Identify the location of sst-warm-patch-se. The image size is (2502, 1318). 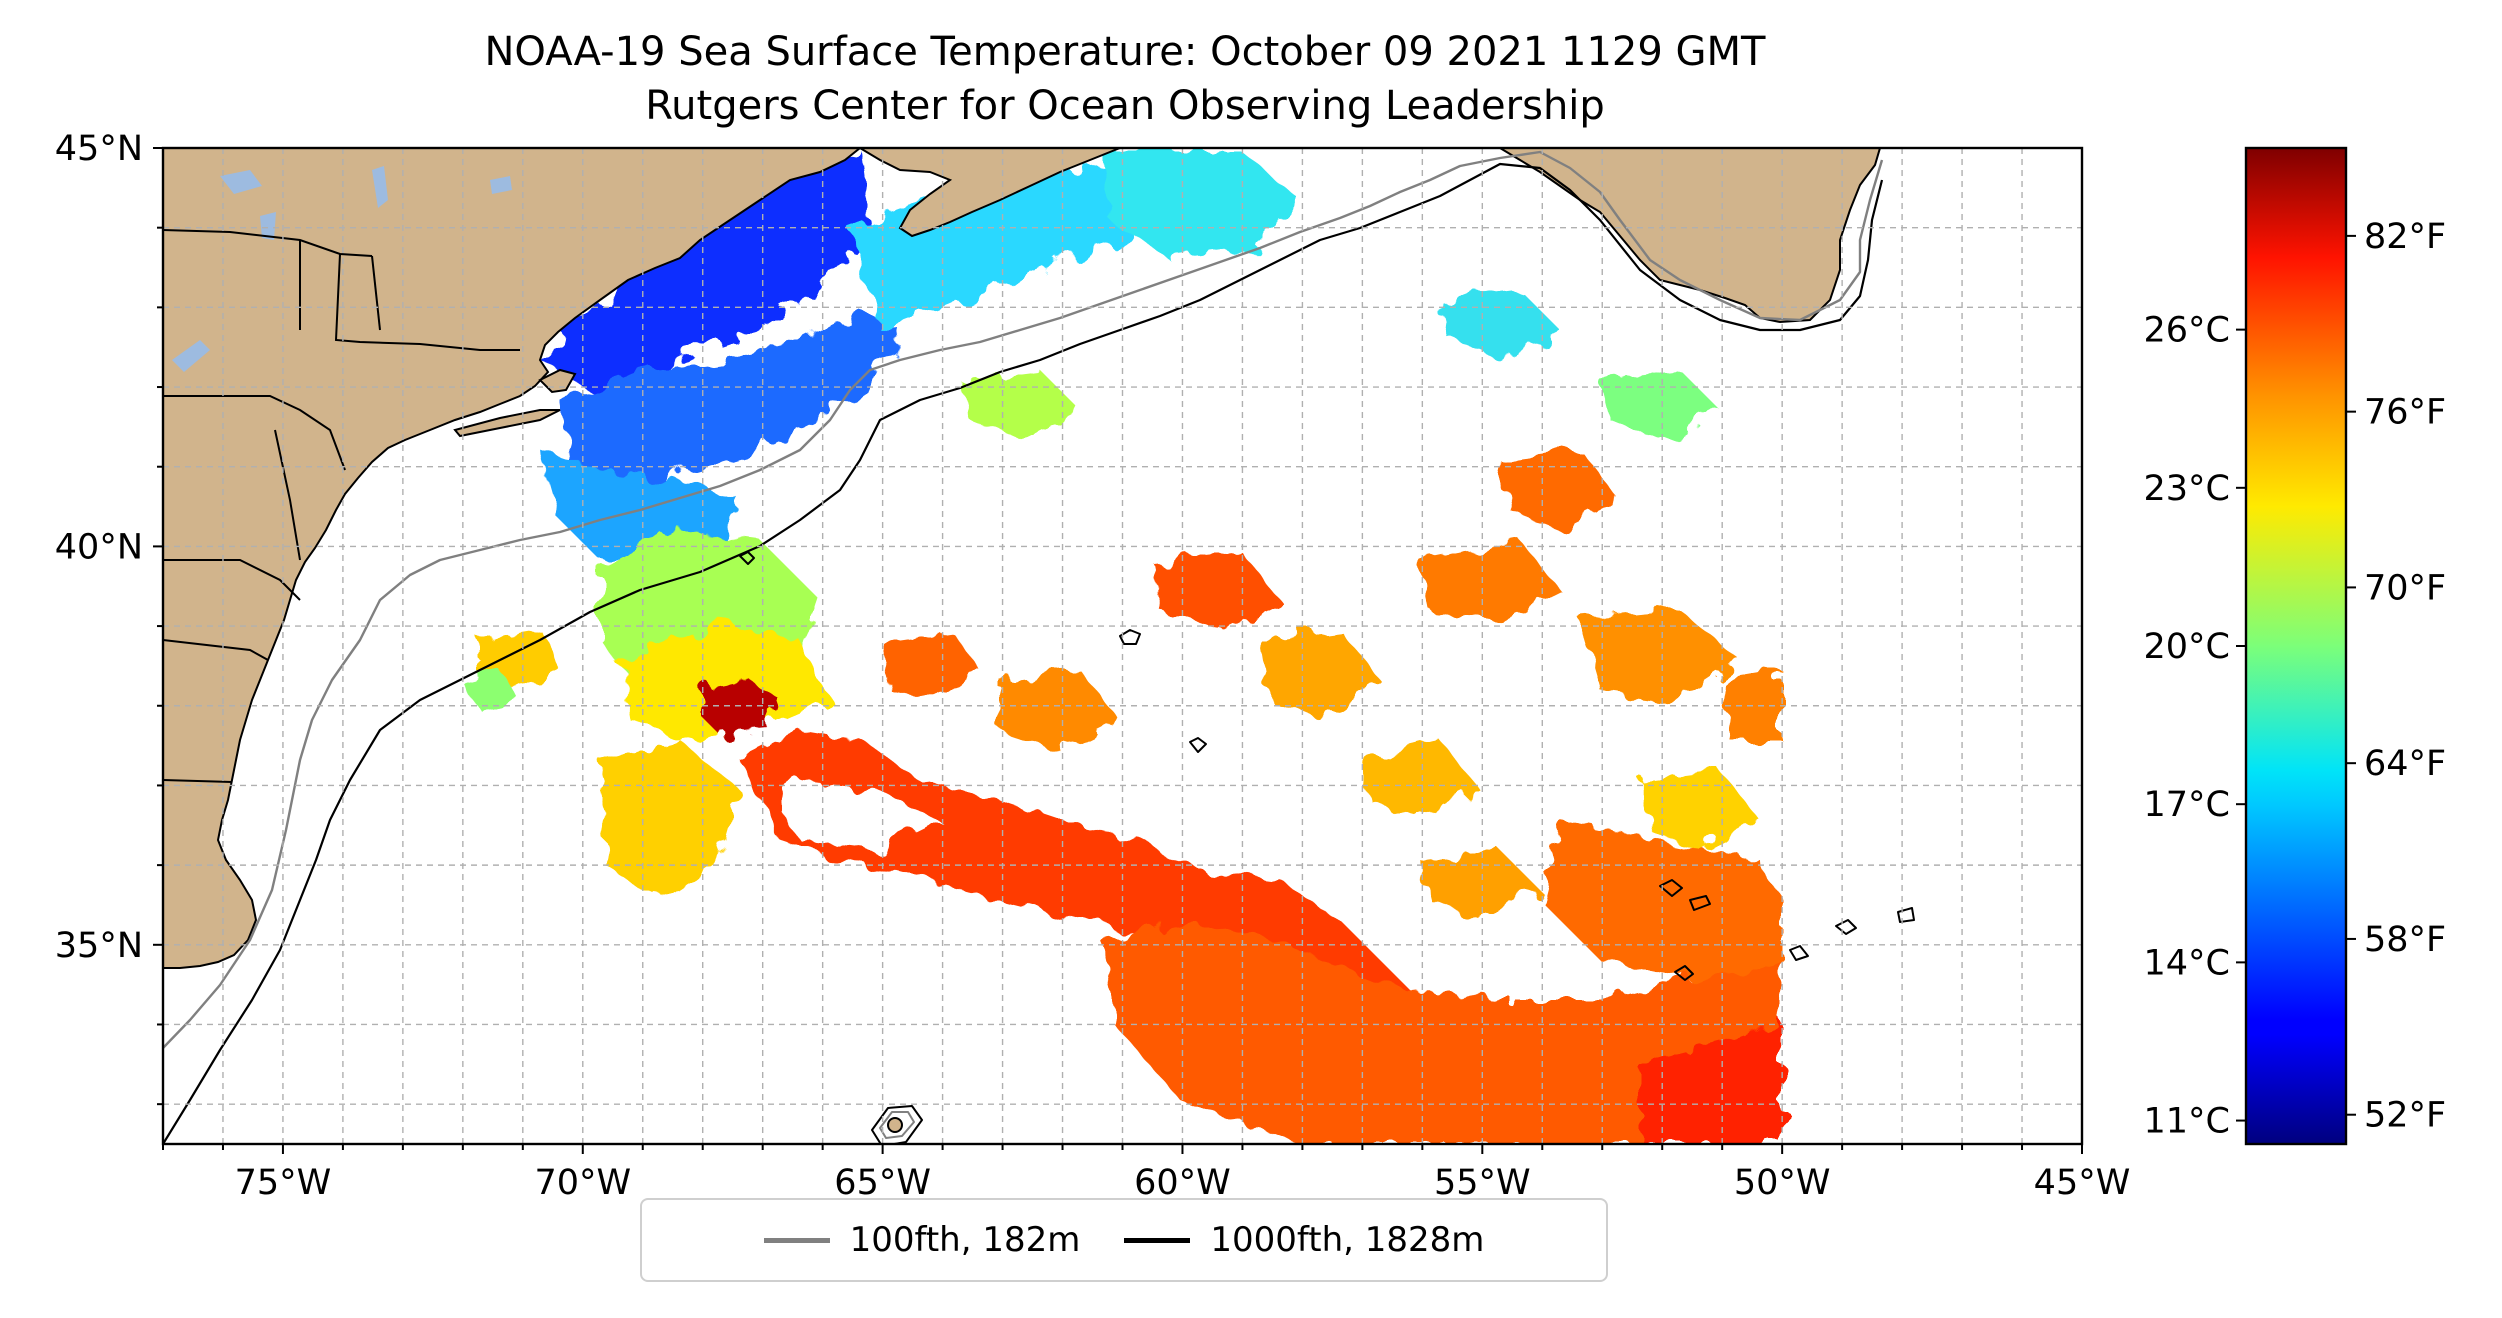
(1711, 1082).